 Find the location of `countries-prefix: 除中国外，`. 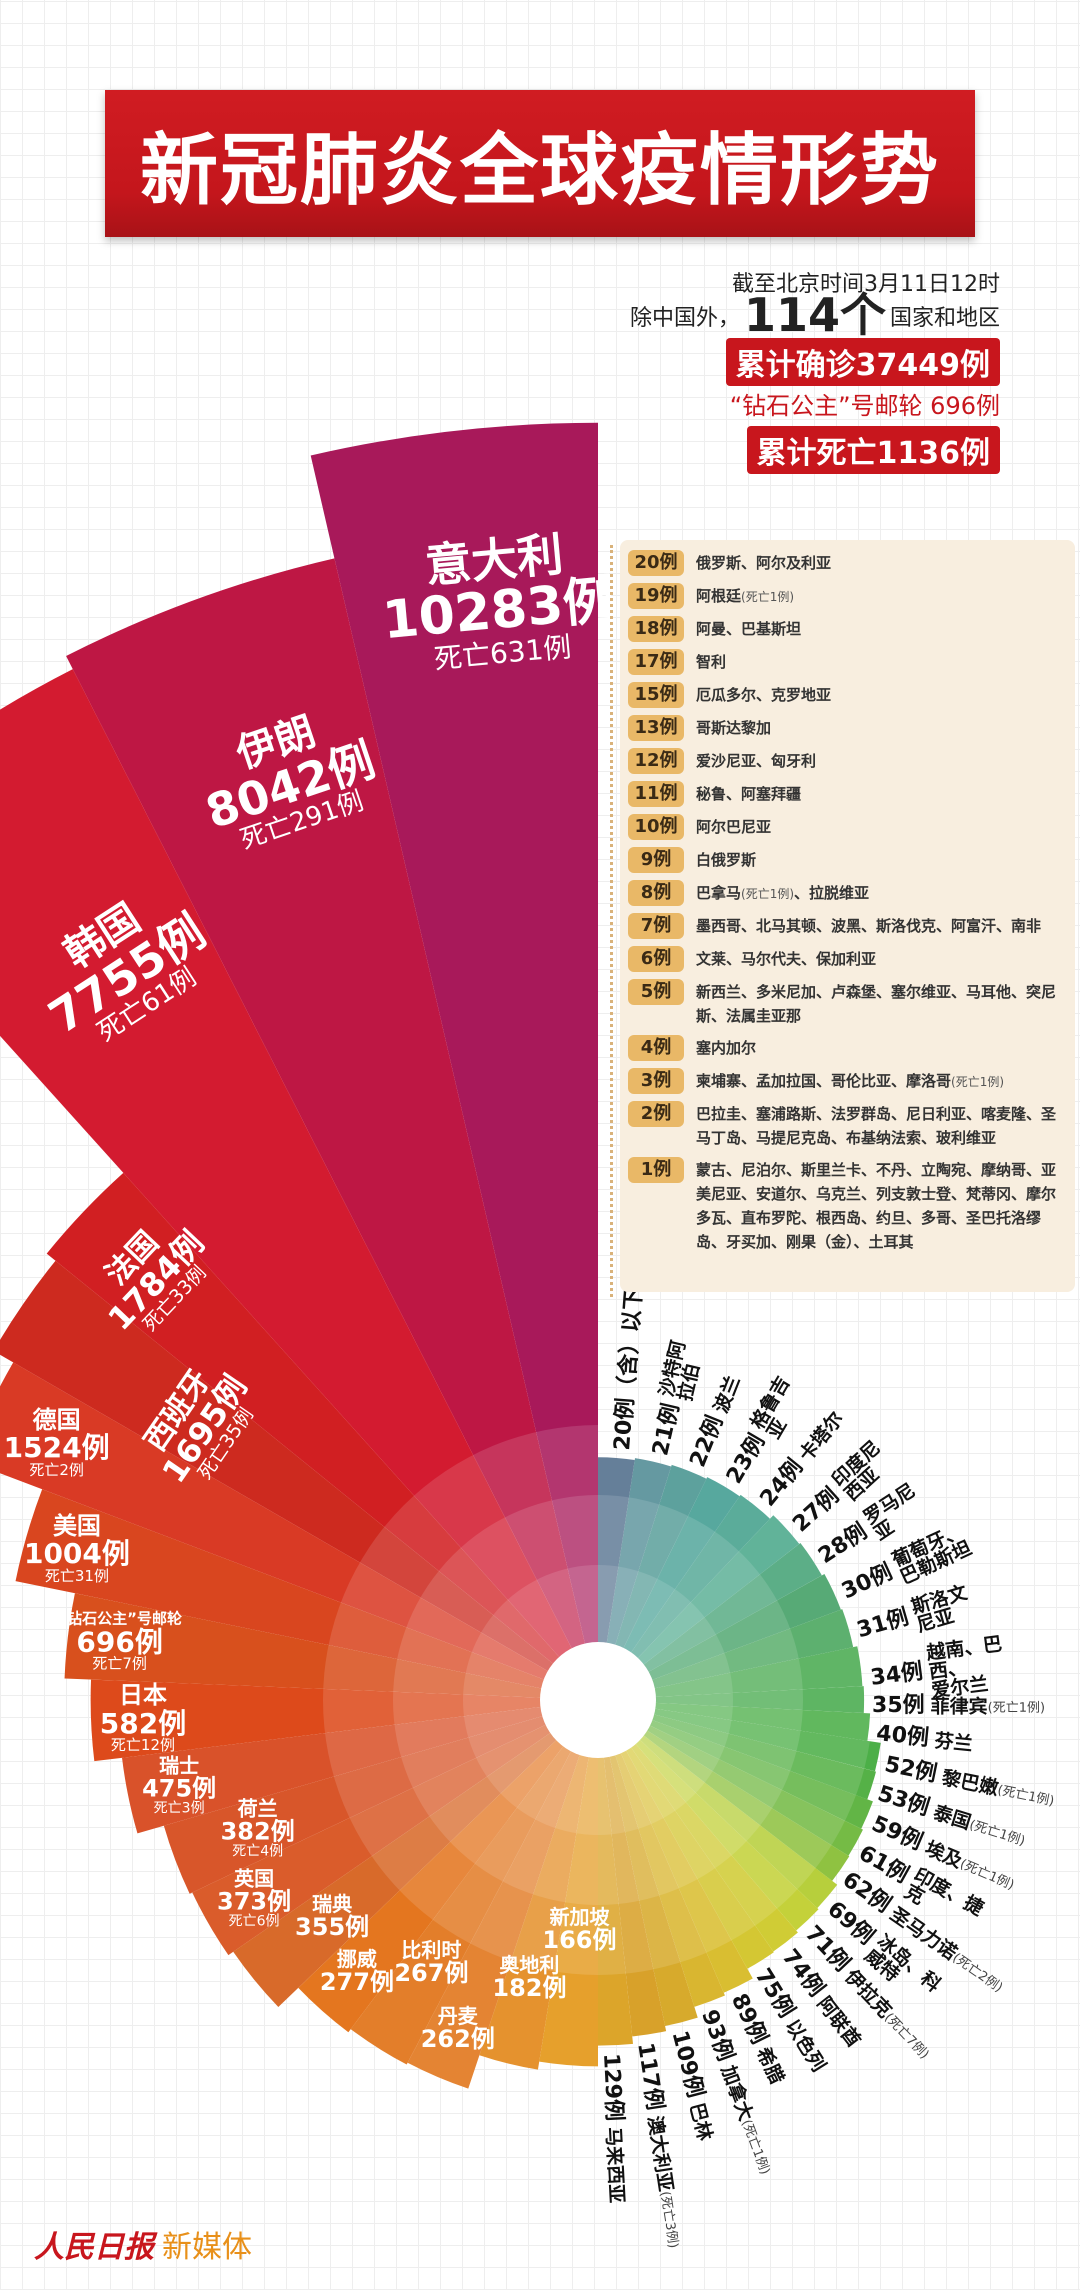

countries-prefix: 除中国外， is located at coordinates (684, 318).